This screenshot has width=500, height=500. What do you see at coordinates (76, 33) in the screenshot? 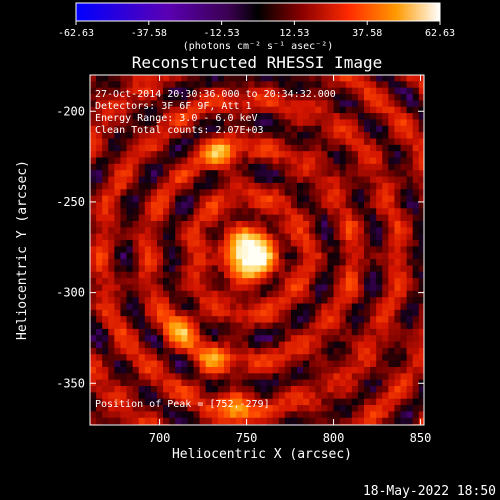
I see `colorbar-tick-label: -62.63` at bounding box center [76, 33].